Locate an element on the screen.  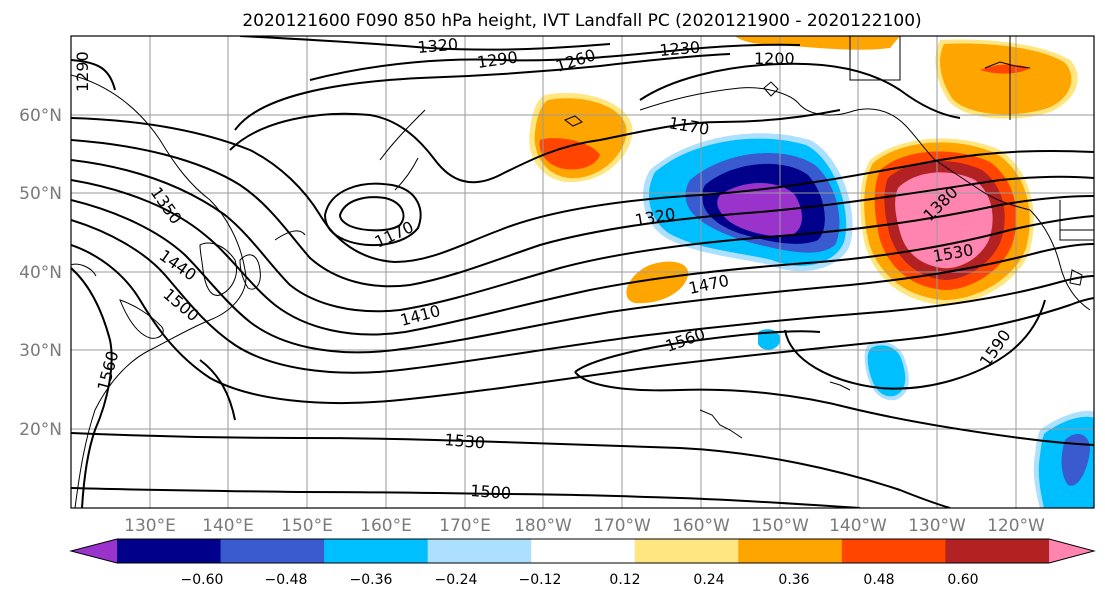
colorbar-tick: −0.36 is located at coordinates (371, 580).